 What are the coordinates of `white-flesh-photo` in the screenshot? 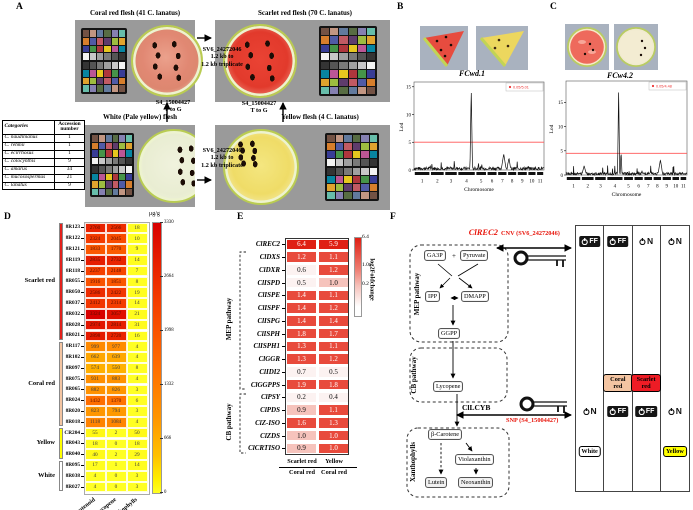 It's located at (140, 166).